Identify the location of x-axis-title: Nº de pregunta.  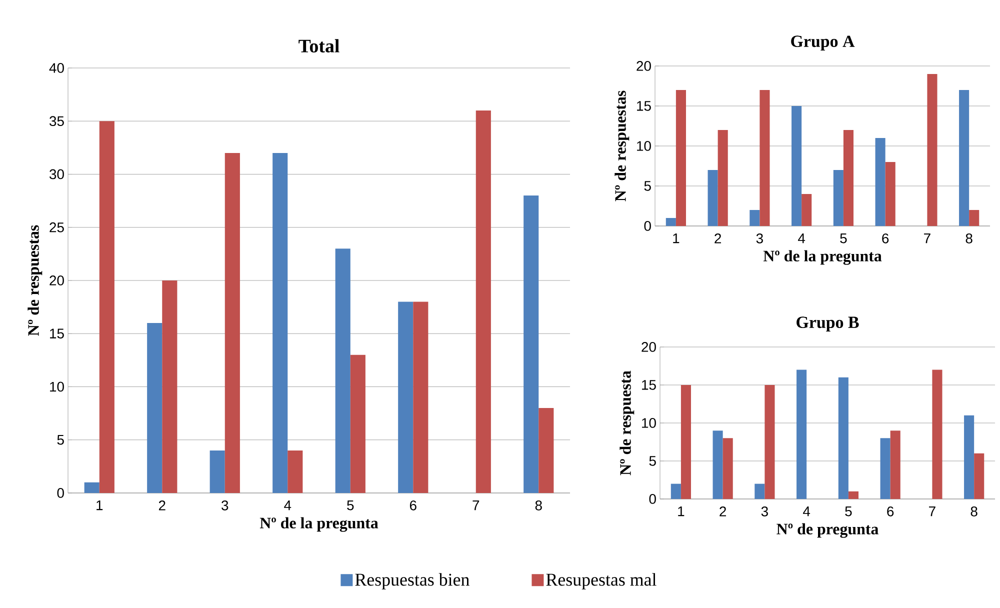
(827, 530).